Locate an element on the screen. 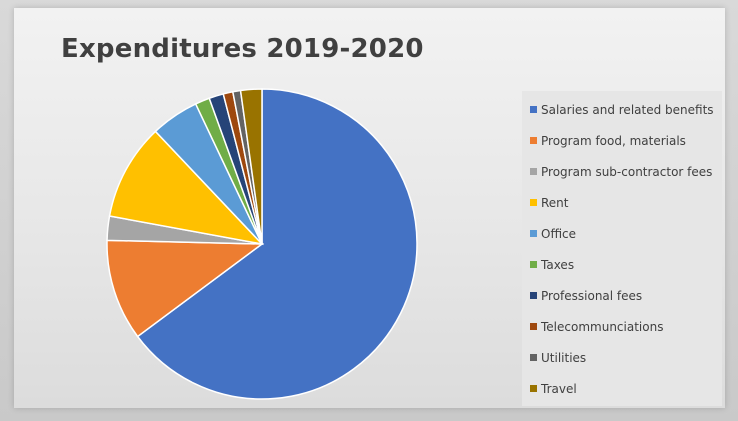 Image resolution: width=738 pixels, height=421 pixels. legend-item: Rent is located at coordinates (549, 203).